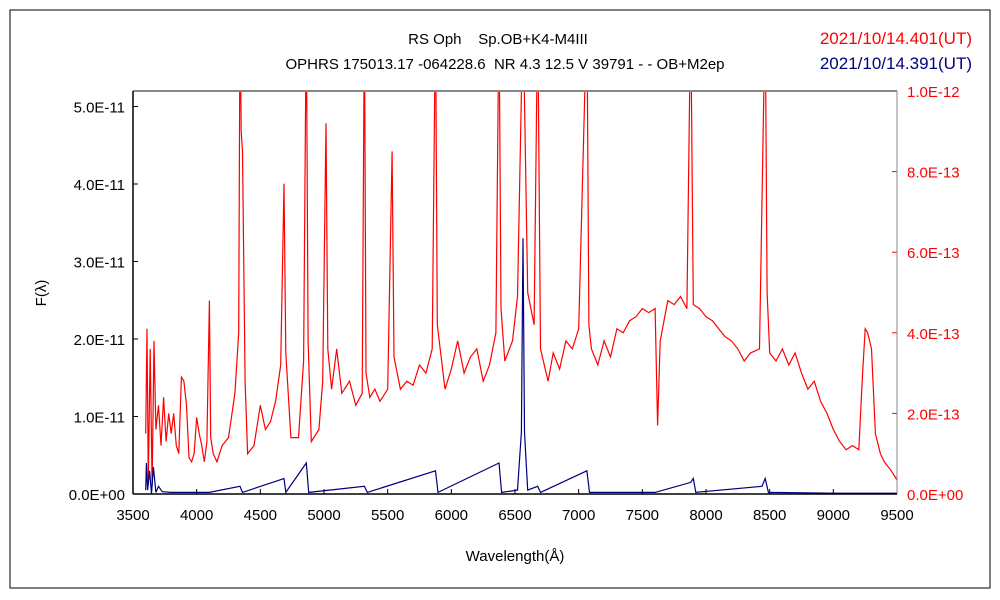 This screenshot has height=600, width=1000. What do you see at coordinates (933, 414) in the screenshot?
I see `y-right-tick-label: 2.0E-13` at bounding box center [933, 414].